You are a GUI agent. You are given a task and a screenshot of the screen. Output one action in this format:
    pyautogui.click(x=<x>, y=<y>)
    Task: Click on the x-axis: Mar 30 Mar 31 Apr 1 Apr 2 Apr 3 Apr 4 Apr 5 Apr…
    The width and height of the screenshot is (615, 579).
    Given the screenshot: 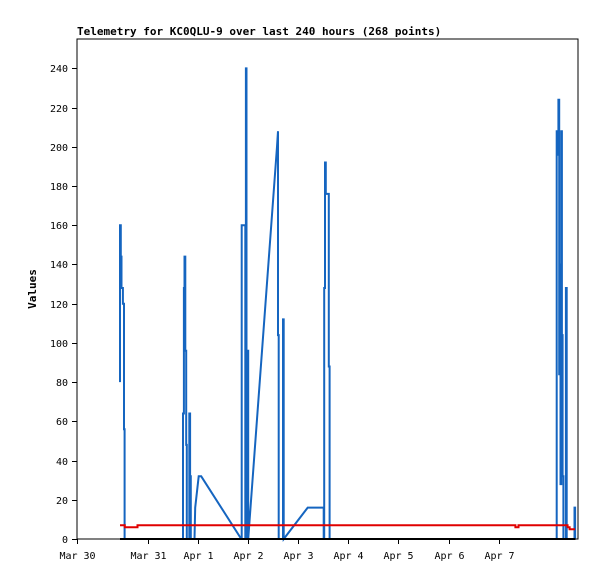 What is the action you would take?
    pyautogui.click(x=287, y=550)
    